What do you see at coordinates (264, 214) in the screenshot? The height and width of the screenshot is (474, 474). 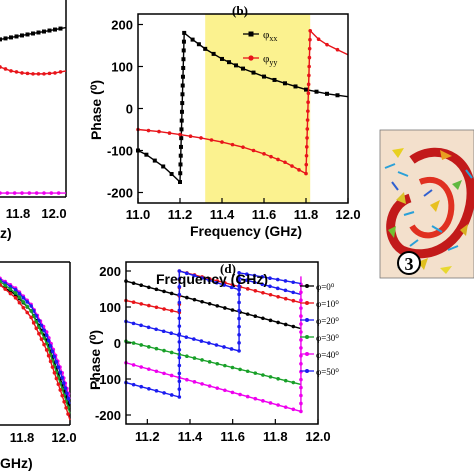 I see `panel-b-x-tick-label: 11.6` at bounding box center [264, 214].